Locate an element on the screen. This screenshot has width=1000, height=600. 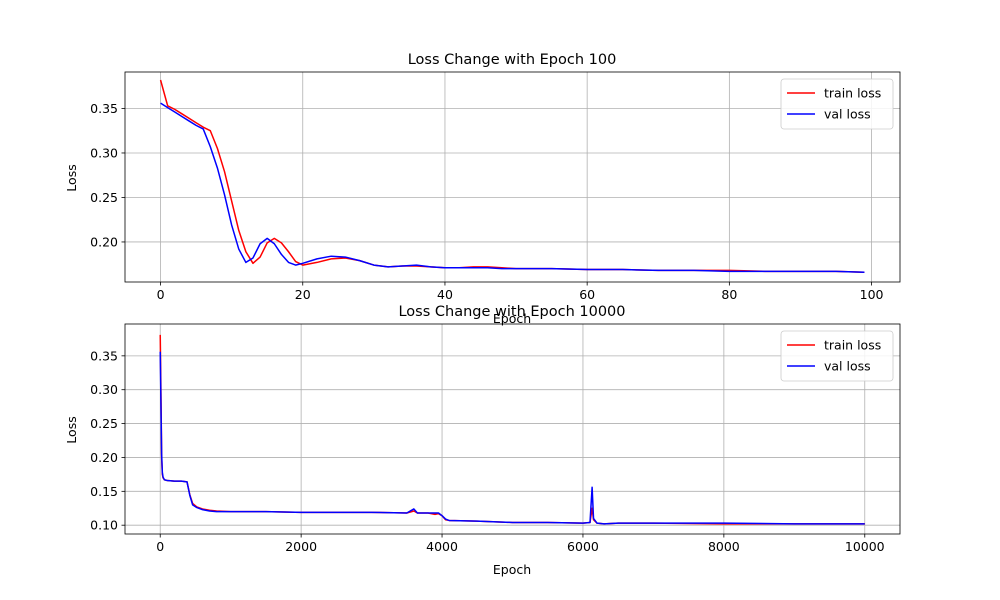
x-tick-label: 60 is located at coordinates (587, 294).